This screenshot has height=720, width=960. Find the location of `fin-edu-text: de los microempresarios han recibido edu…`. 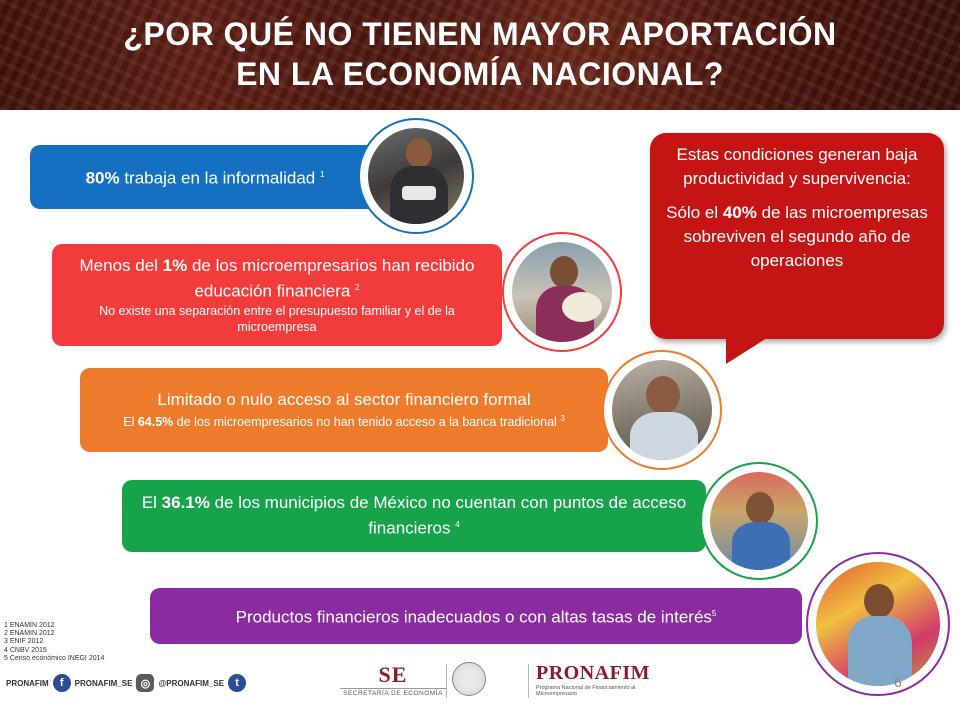

fin-edu-text: de los microempresarios han recibido edu… is located at coordinates (331, 278).